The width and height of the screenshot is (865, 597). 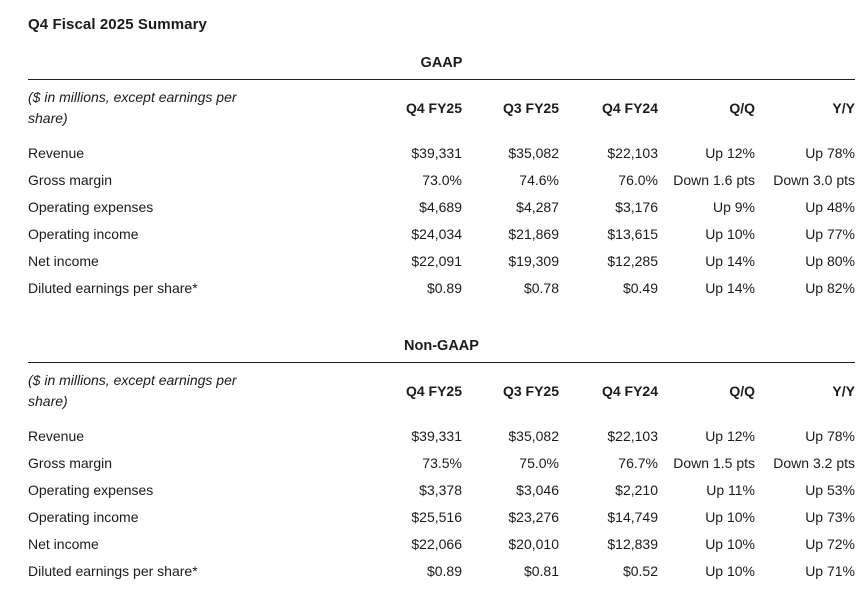 I want to click on cell-value: $2,210, so click(x=636, y=489).